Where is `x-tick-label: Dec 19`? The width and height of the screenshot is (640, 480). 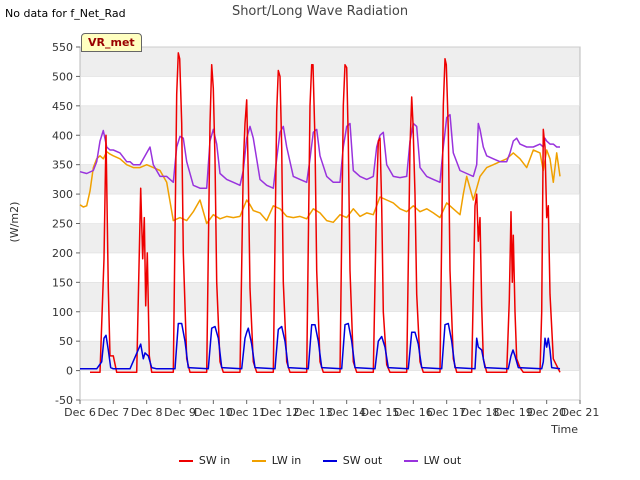
x-tick-label: Dec 19 is located at coordinates (513, 412).